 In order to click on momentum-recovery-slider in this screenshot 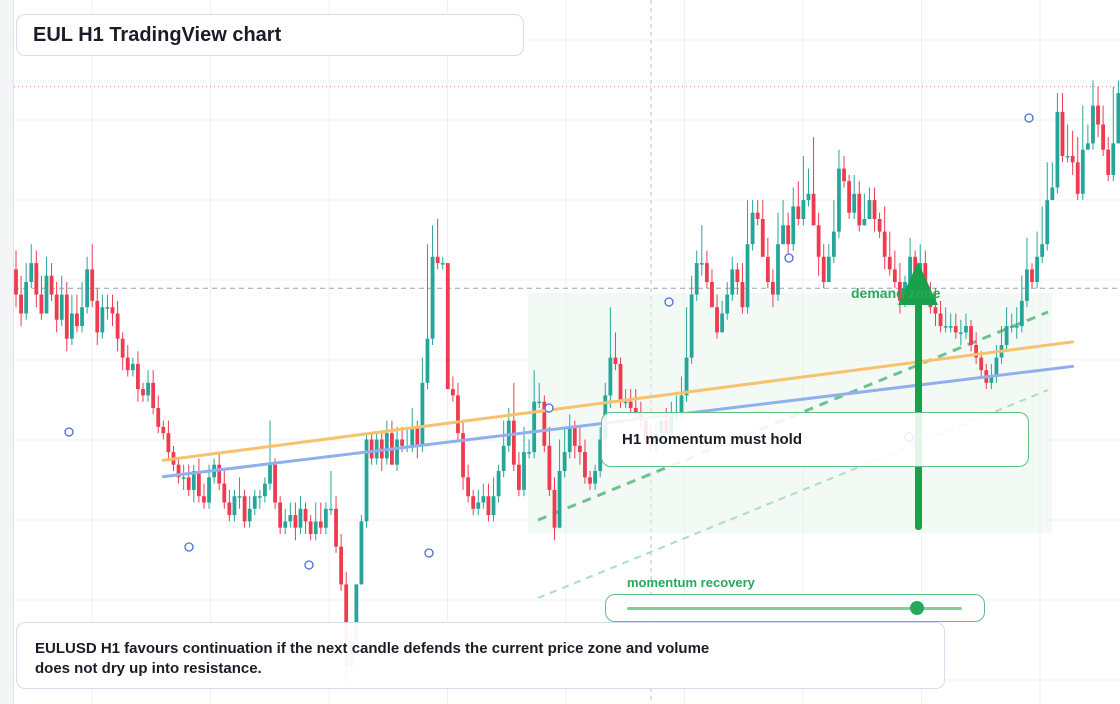, I will do `click(795, 608)`.